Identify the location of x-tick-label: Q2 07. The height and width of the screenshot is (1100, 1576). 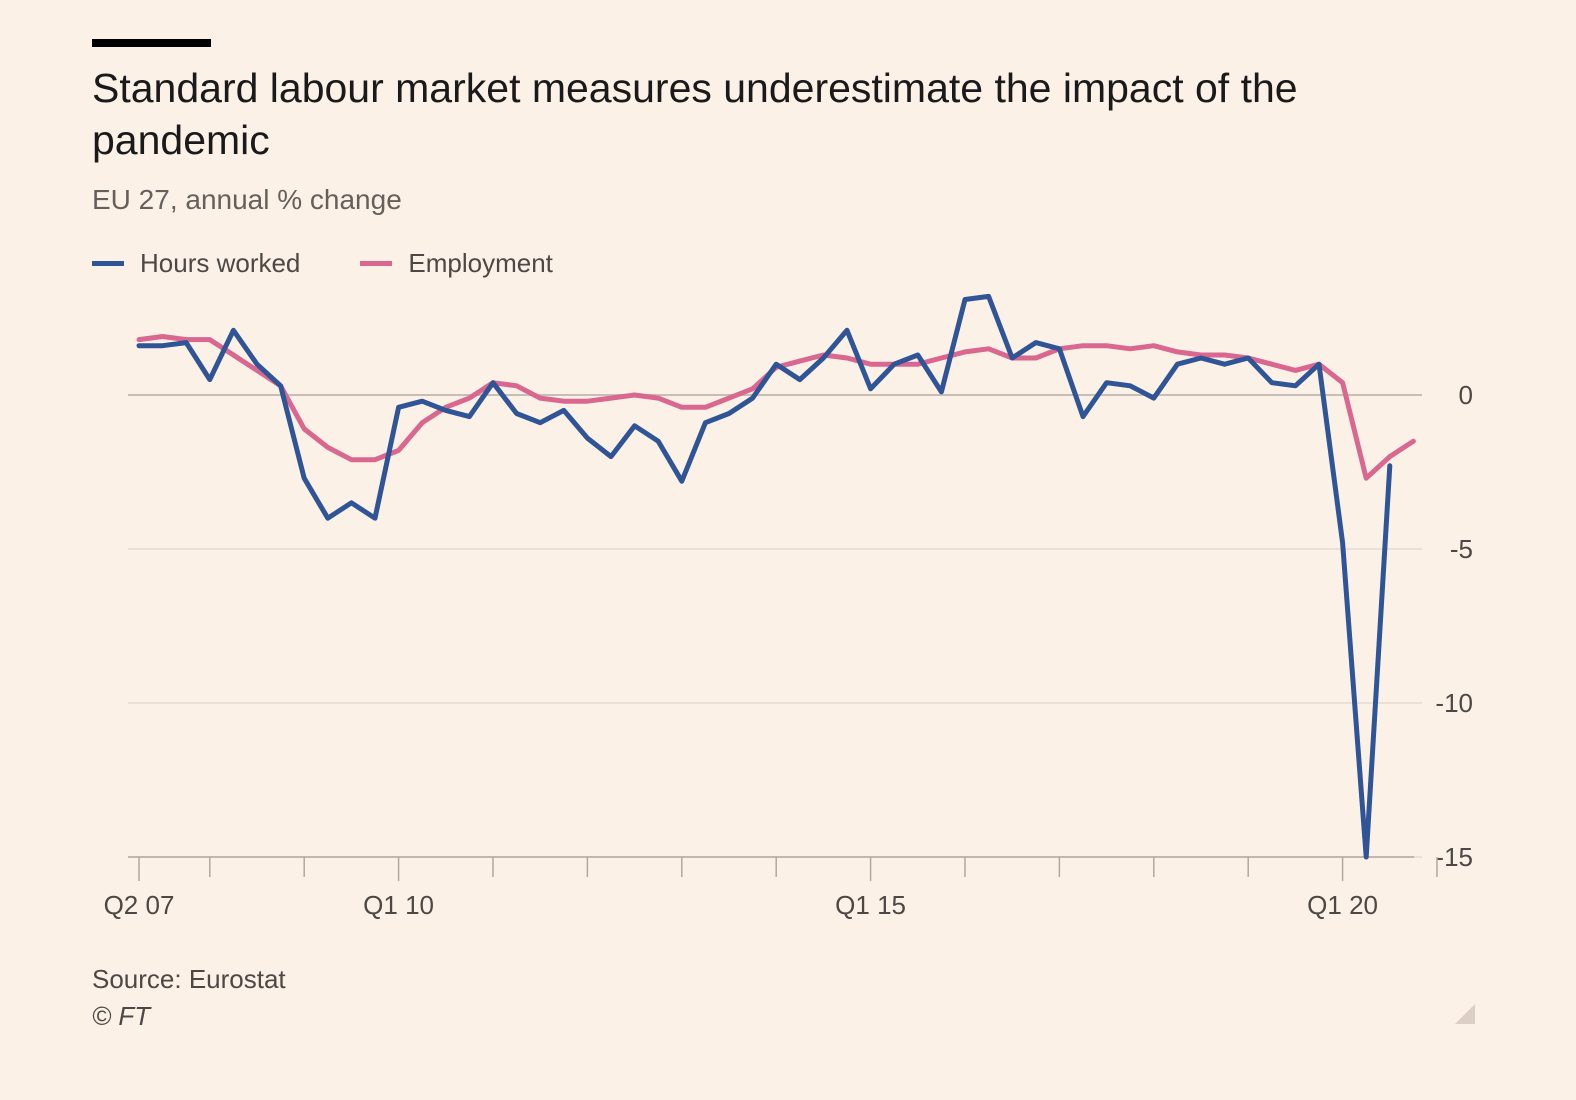
(139, 905).